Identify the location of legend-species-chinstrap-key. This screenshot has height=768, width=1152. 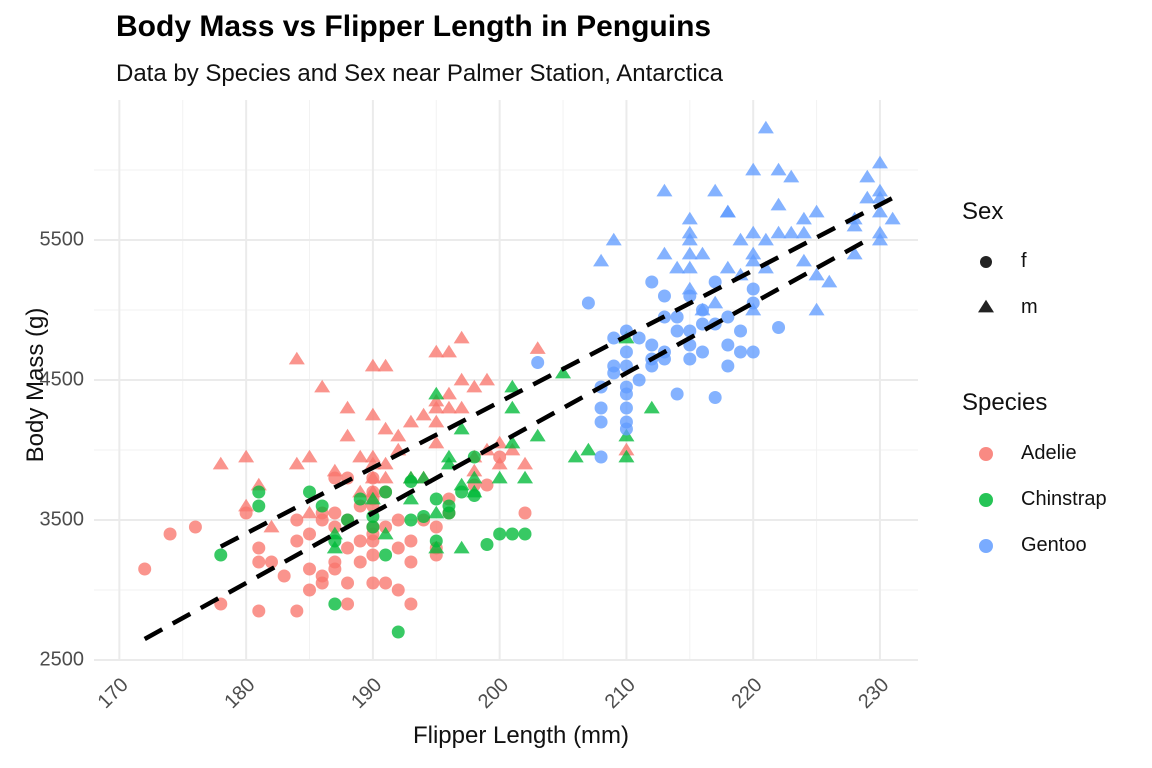
(986, 500).